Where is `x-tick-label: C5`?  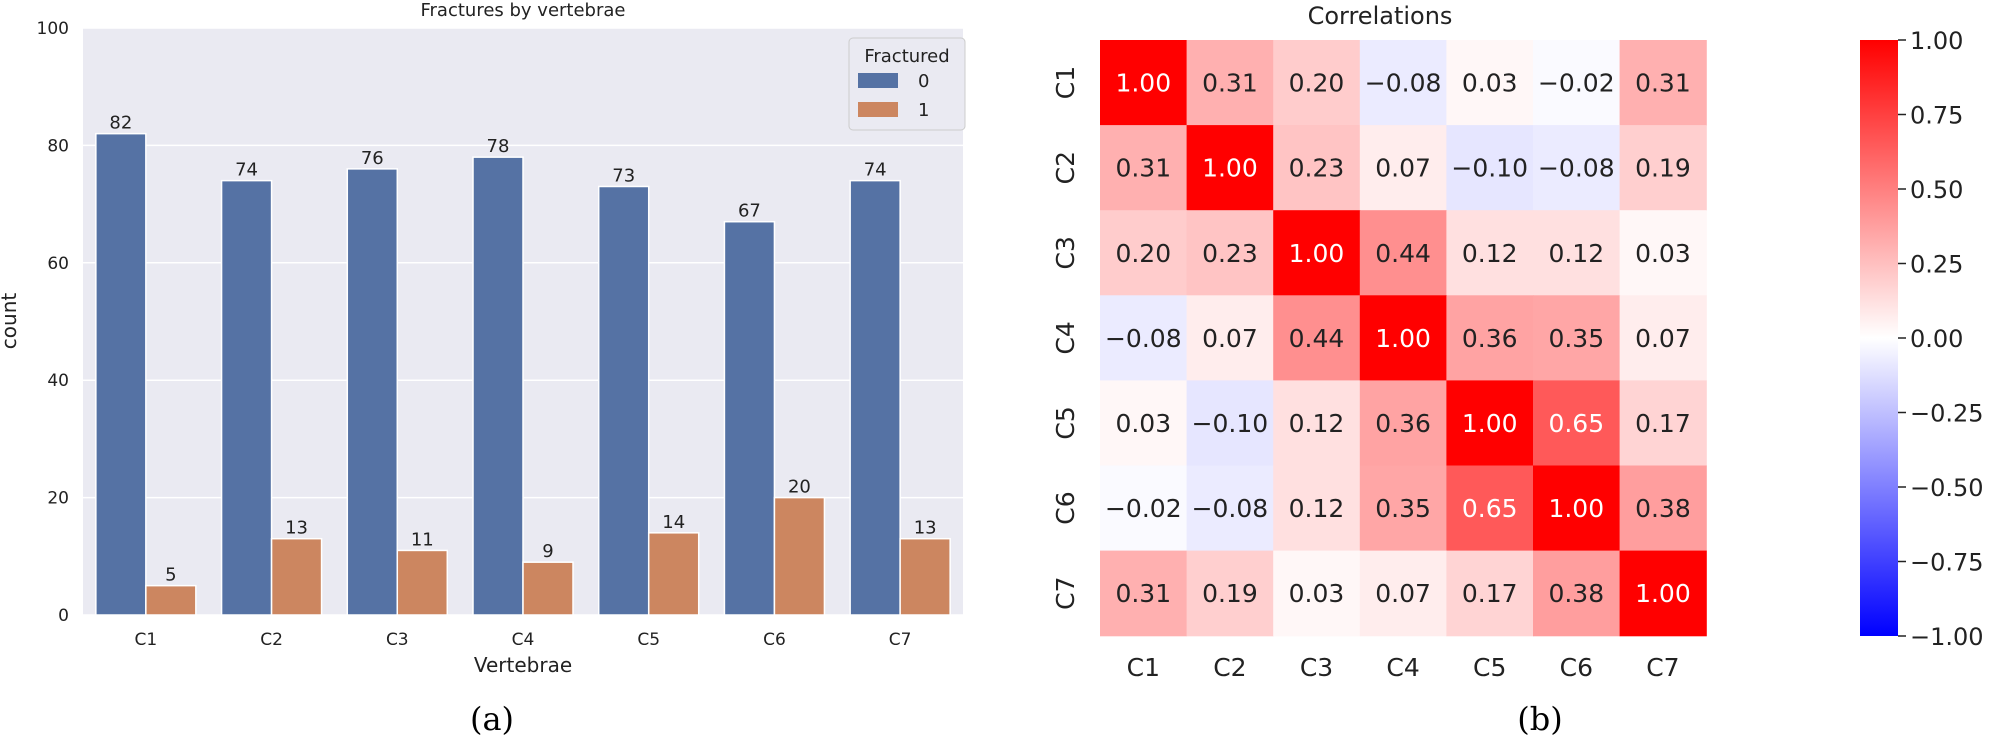
x-tick-label: C5 is located at coordinates (648, 640).